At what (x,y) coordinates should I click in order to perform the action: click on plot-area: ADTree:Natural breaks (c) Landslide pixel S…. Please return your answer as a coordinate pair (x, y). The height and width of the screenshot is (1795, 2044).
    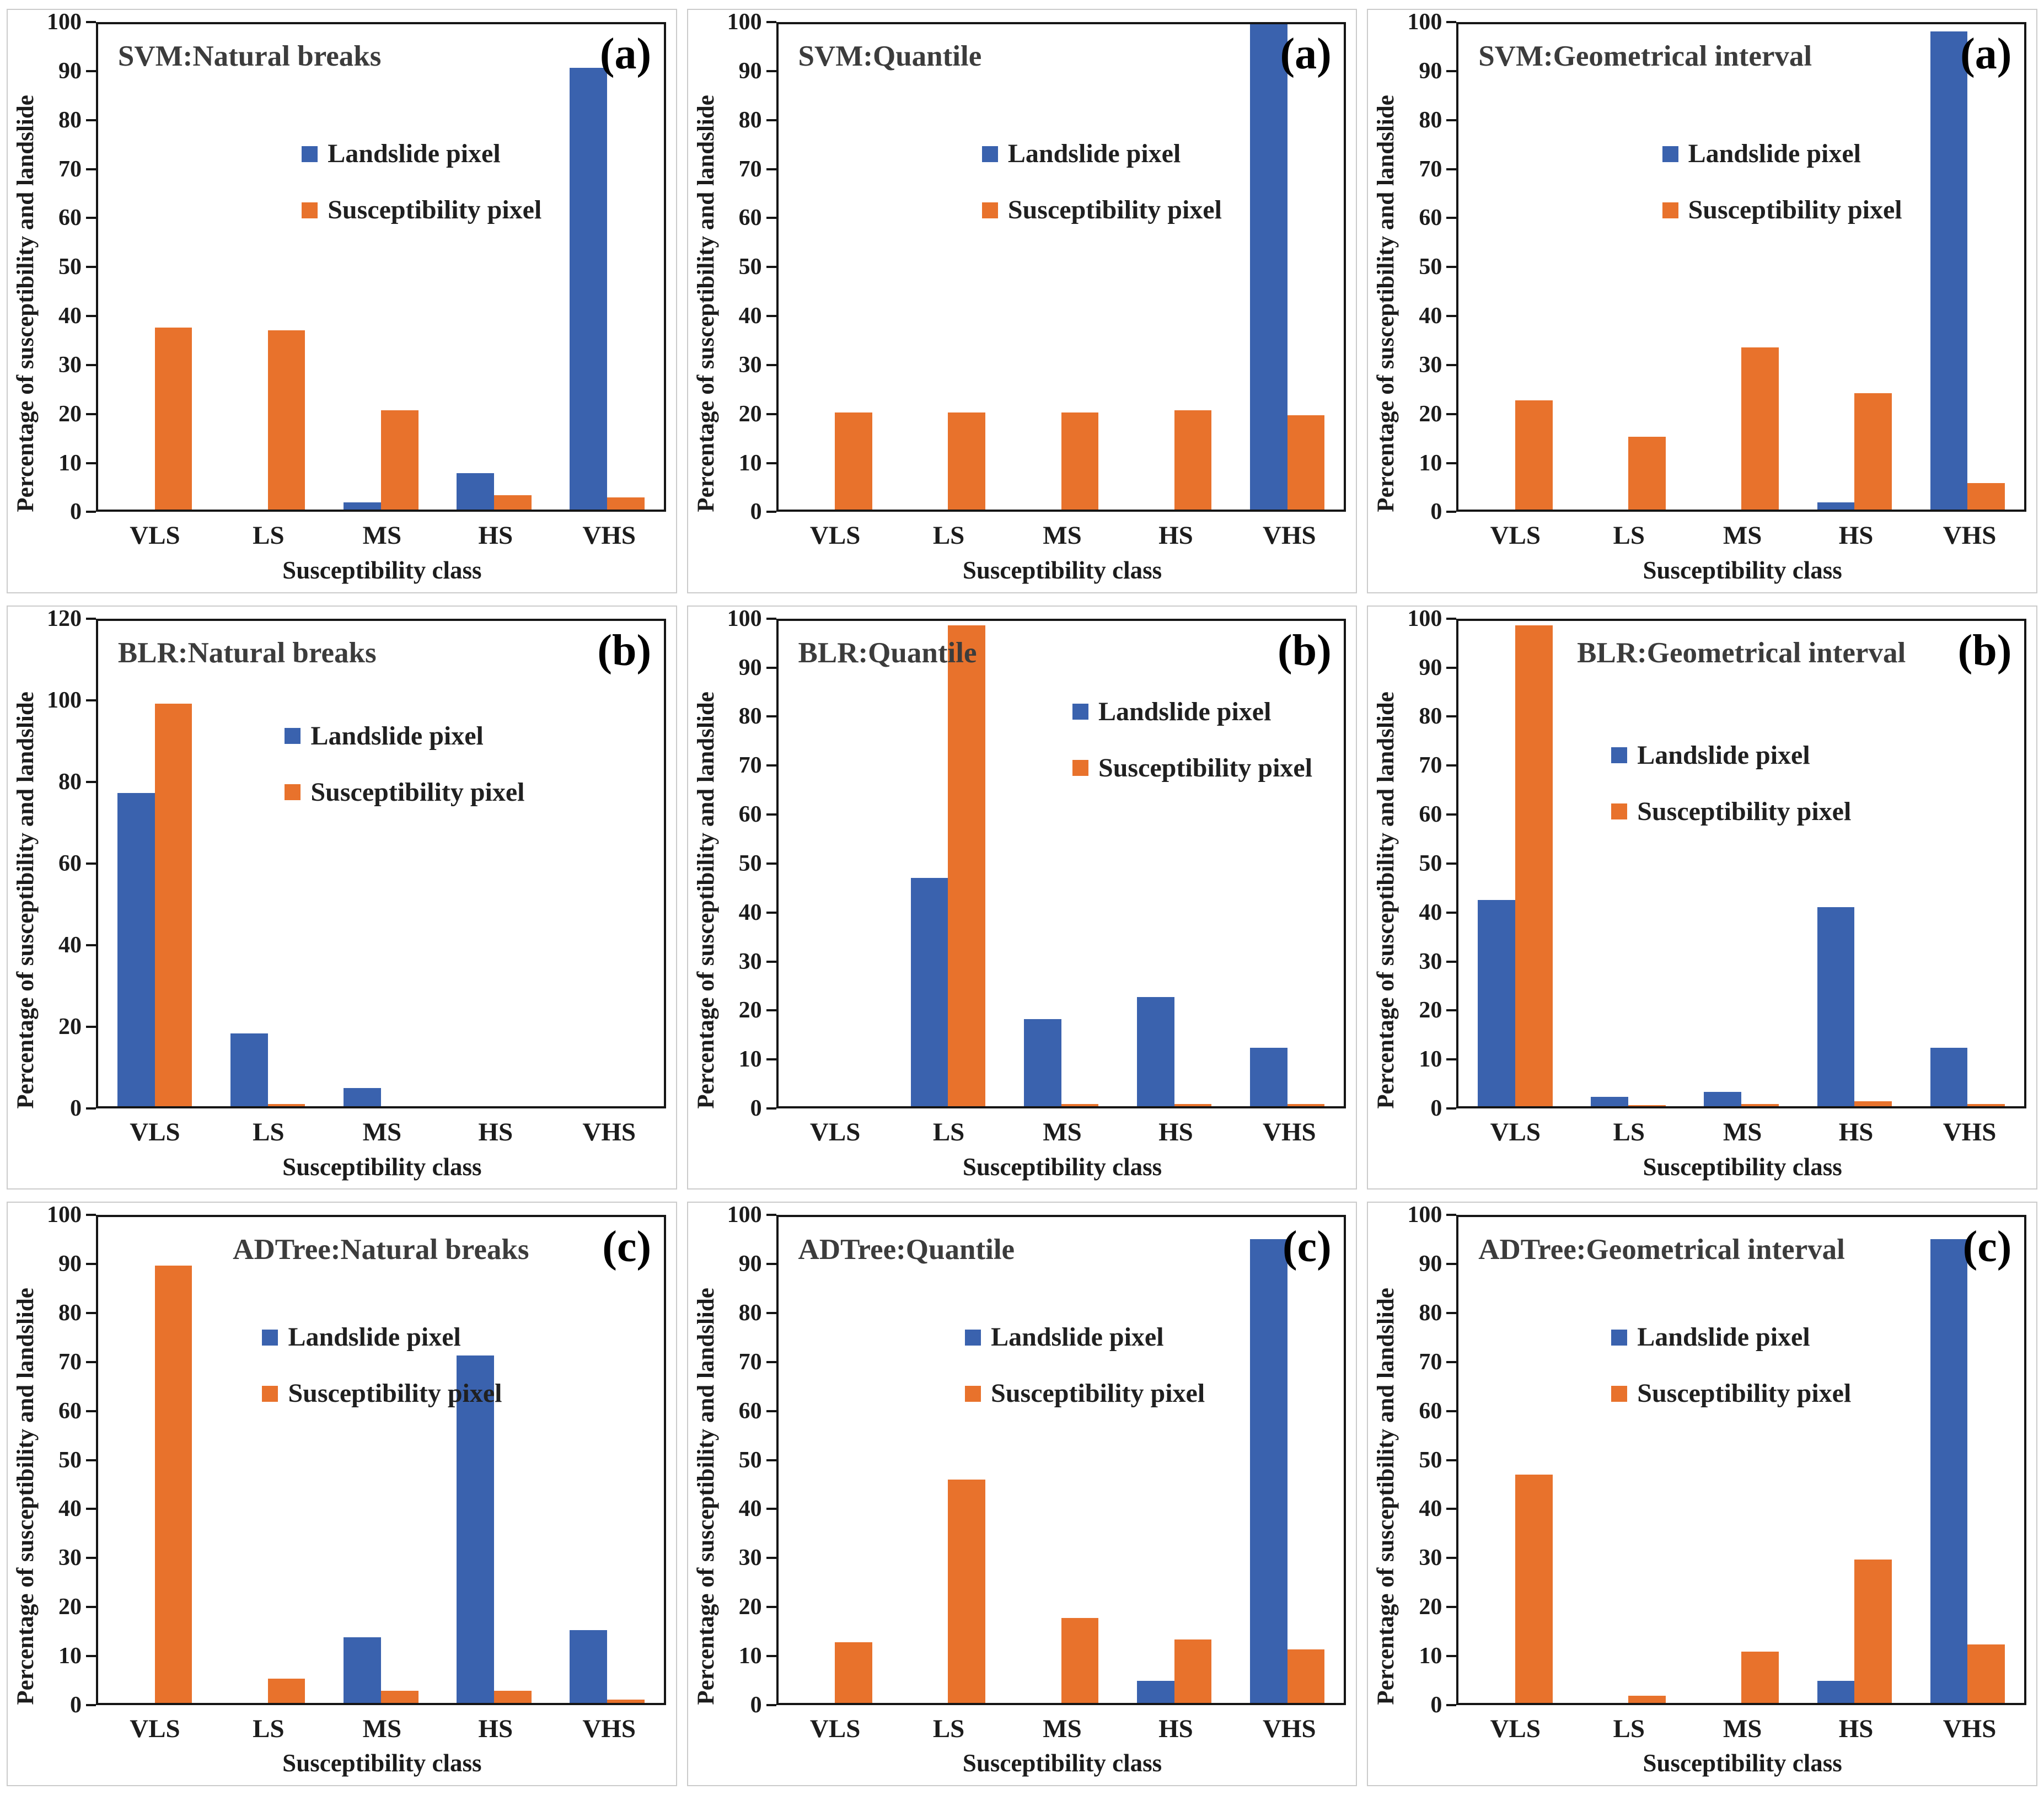
    Looking at the image, I should click on (381, 1460).